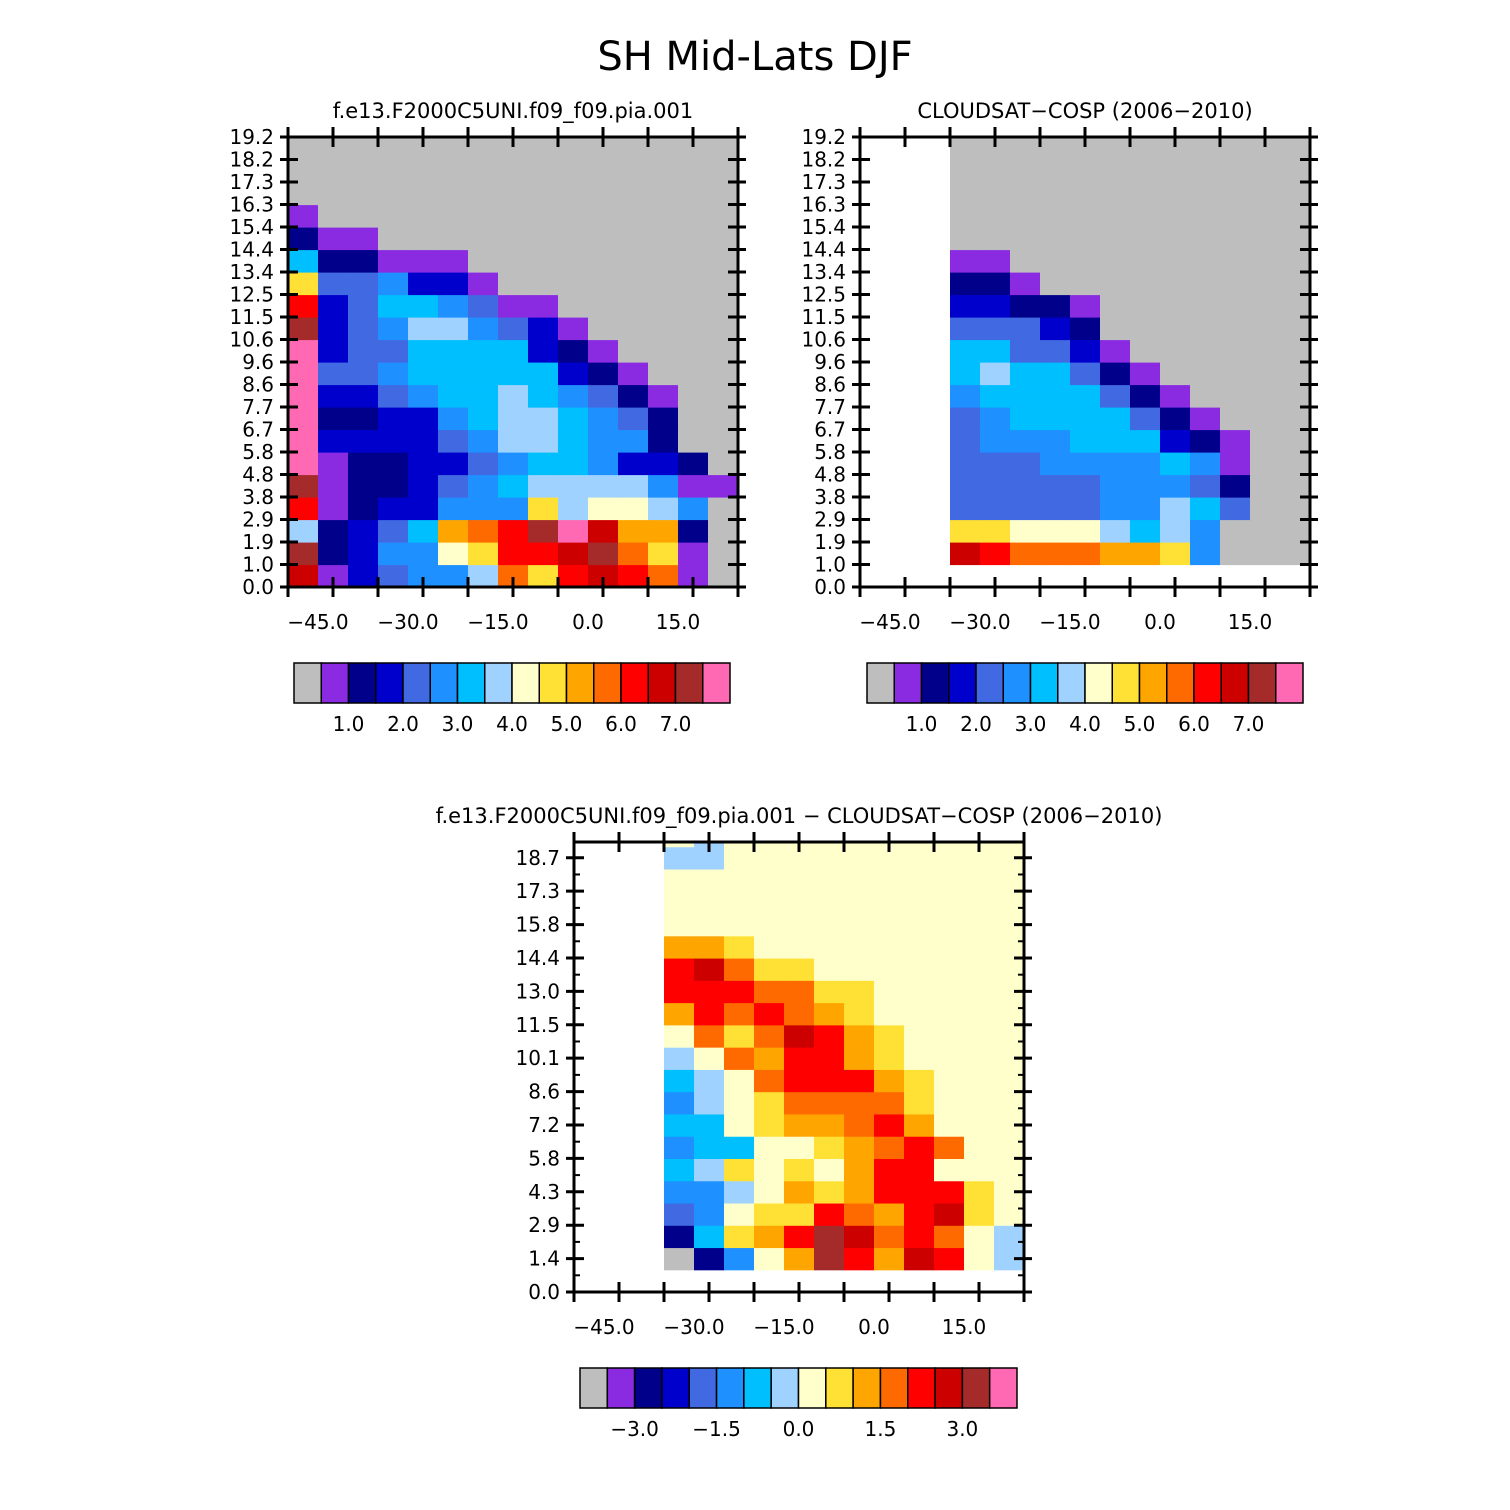  I want to click on y-tick-label: 0.0, so click(544, 1292).